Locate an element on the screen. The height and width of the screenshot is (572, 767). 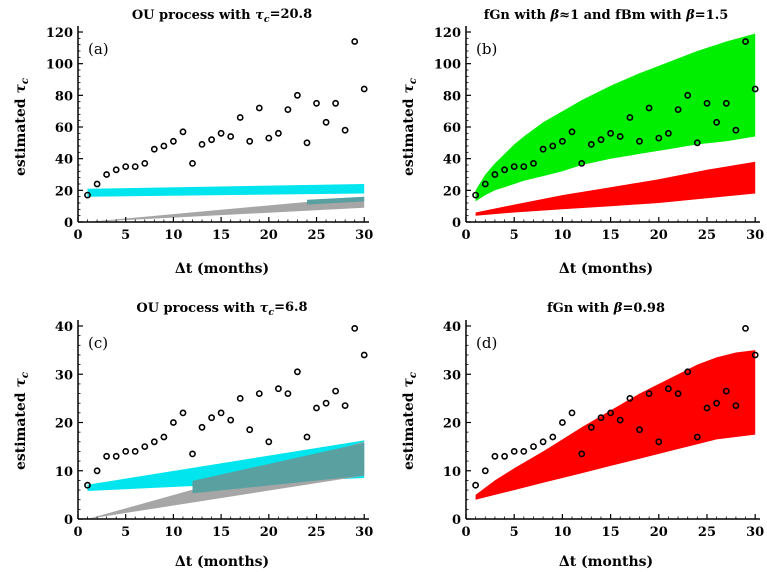
x-tick-label: 30 is located at coordinates (364, 235).